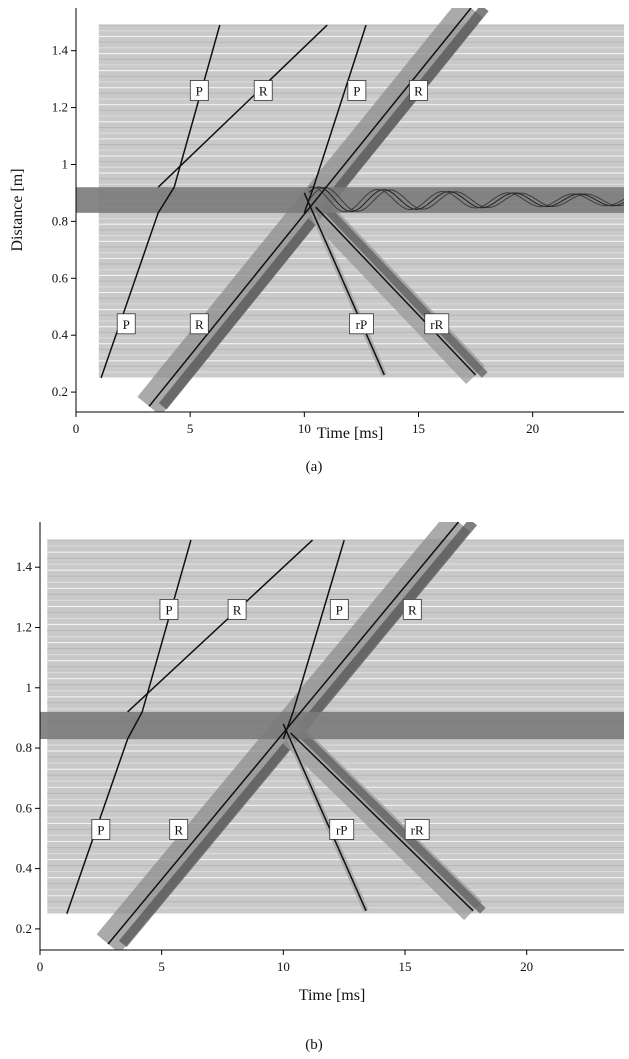 This screenshot has width=629, height=1059. What do you see at coordinates (17, 209) in the screenshot?
I see `y-axis-title: Distance [m]` at bounding box center [17, 209].